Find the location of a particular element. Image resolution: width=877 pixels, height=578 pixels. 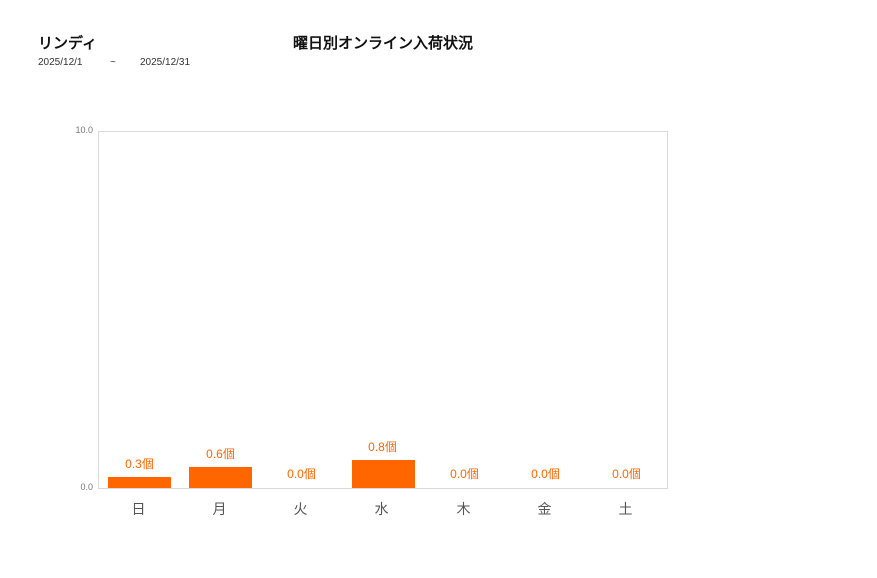

bar-日 is located at coordinates (139, 482).